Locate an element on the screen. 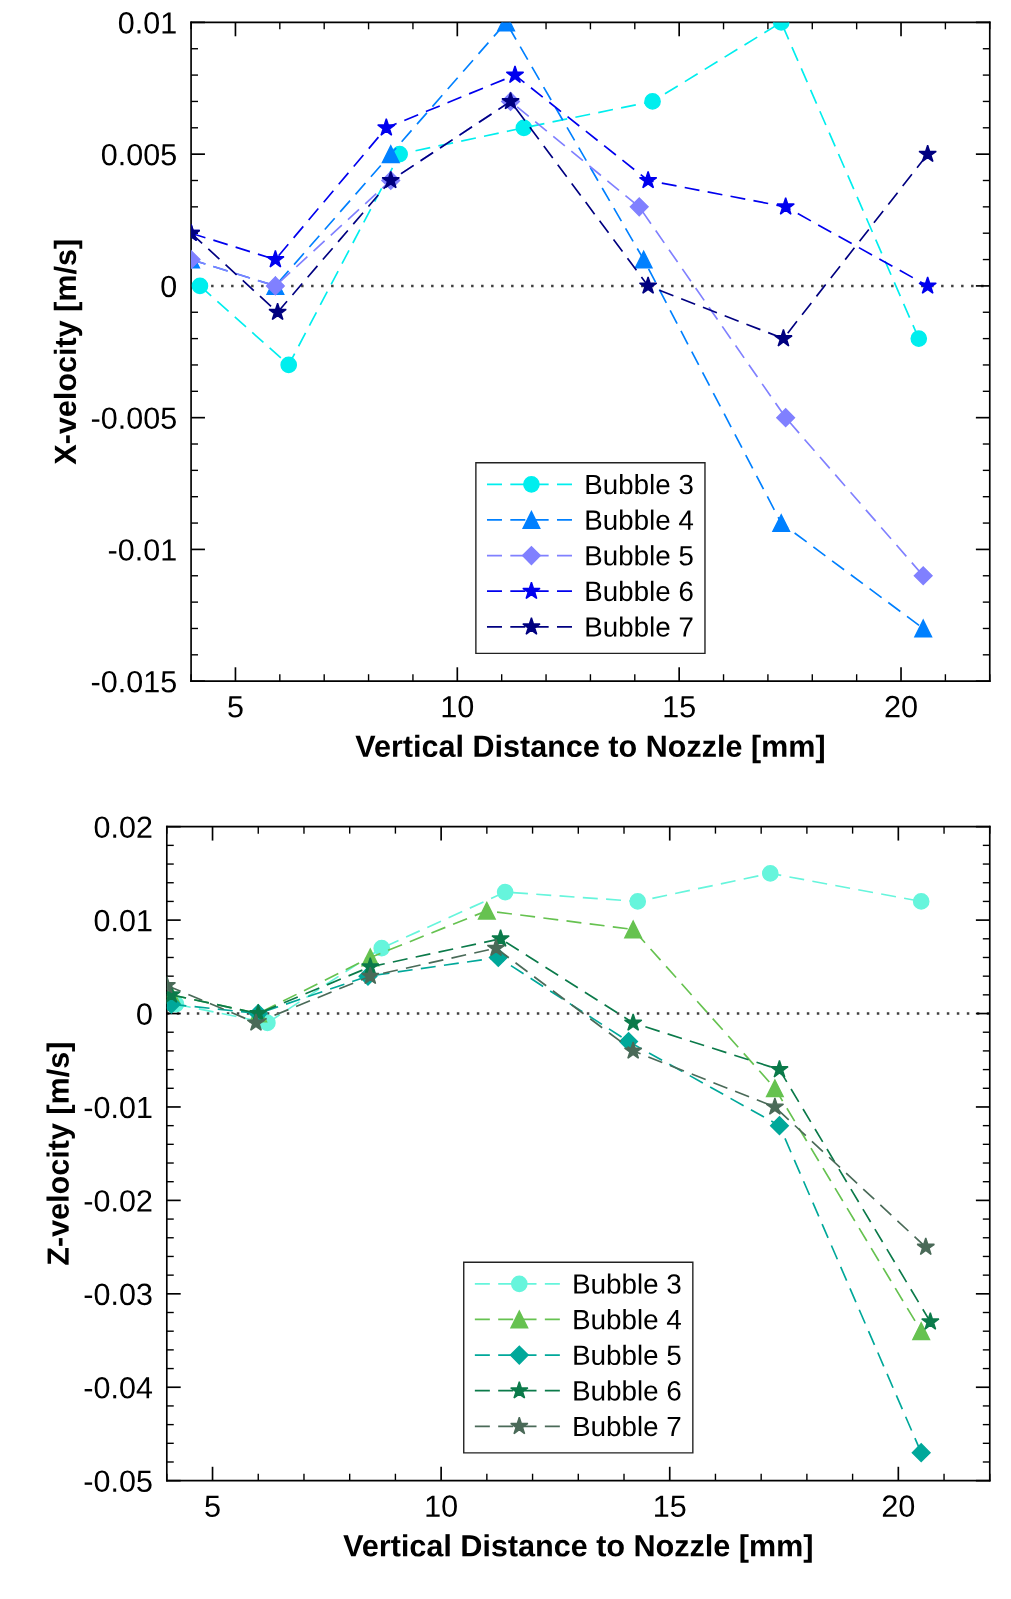 The width and height of the screenshot is (1011, 1599). y-tick-label: -0.015 is located at coordinates (133, 681).